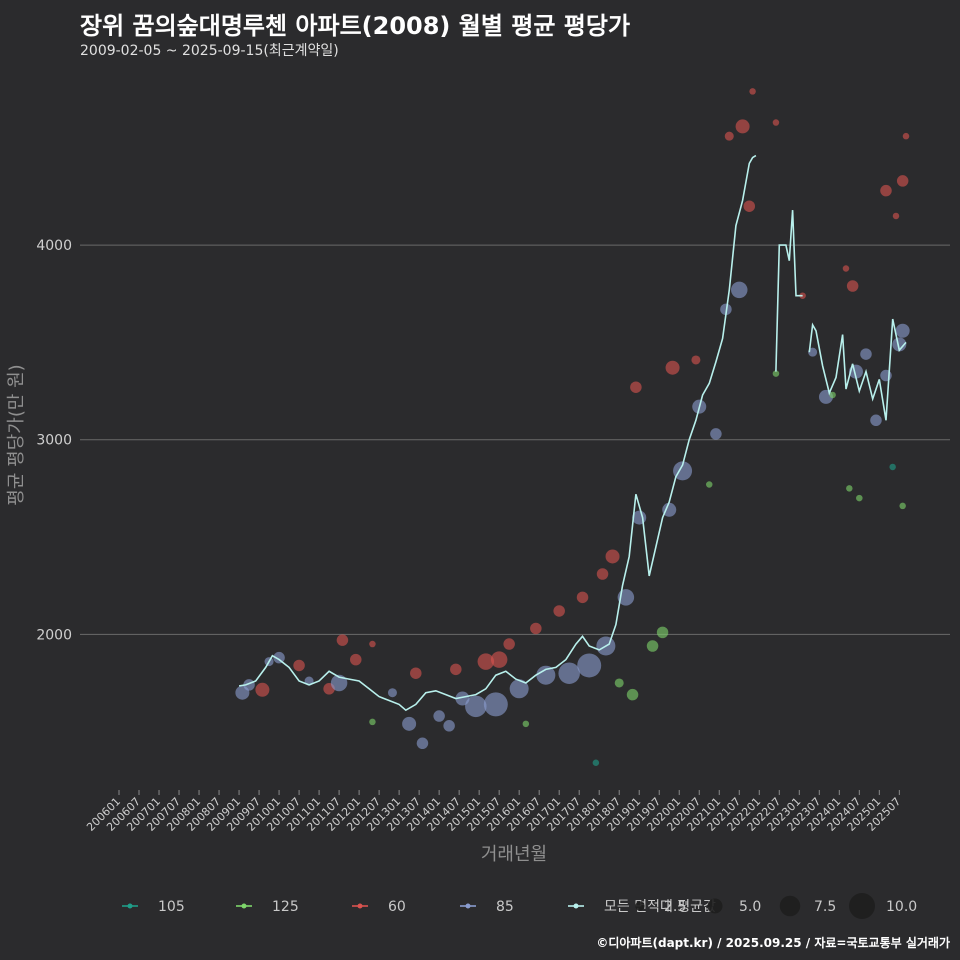 The image size is (960, 960). What do you see at coordinates (397, 907) in the screenshot?
I see `legend-label: 60` at bounding box center [397, 907].